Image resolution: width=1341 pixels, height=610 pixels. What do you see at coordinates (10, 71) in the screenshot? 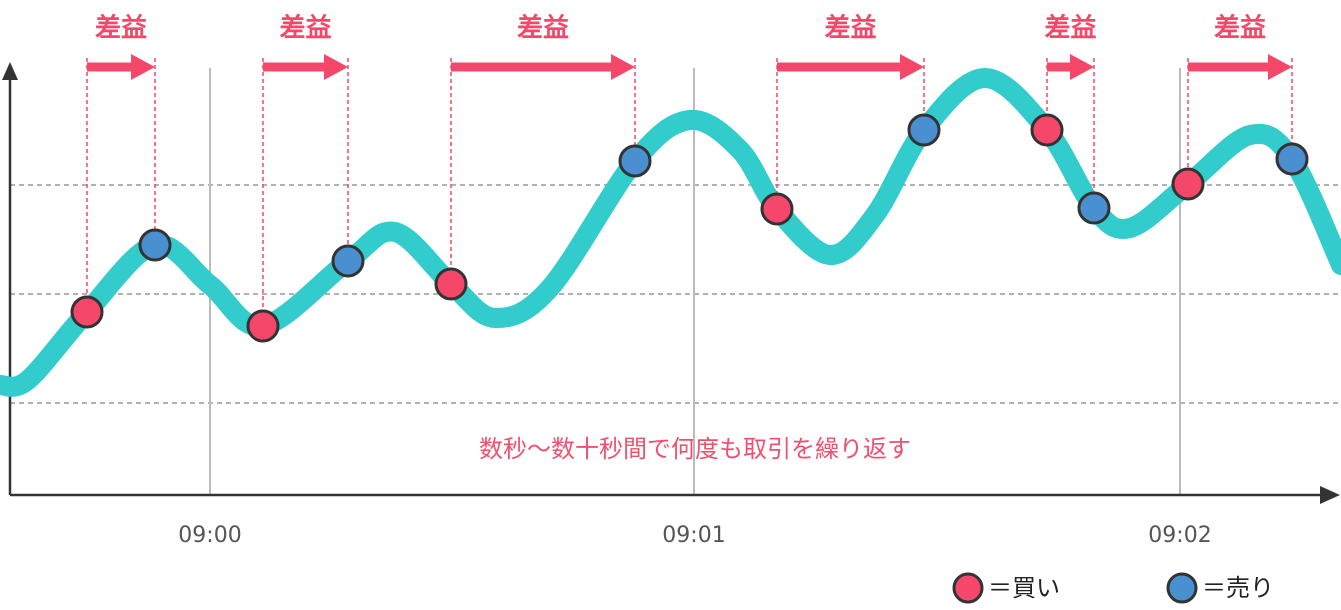
I see `y-axis-arrow` at bounding box center [10, 71].